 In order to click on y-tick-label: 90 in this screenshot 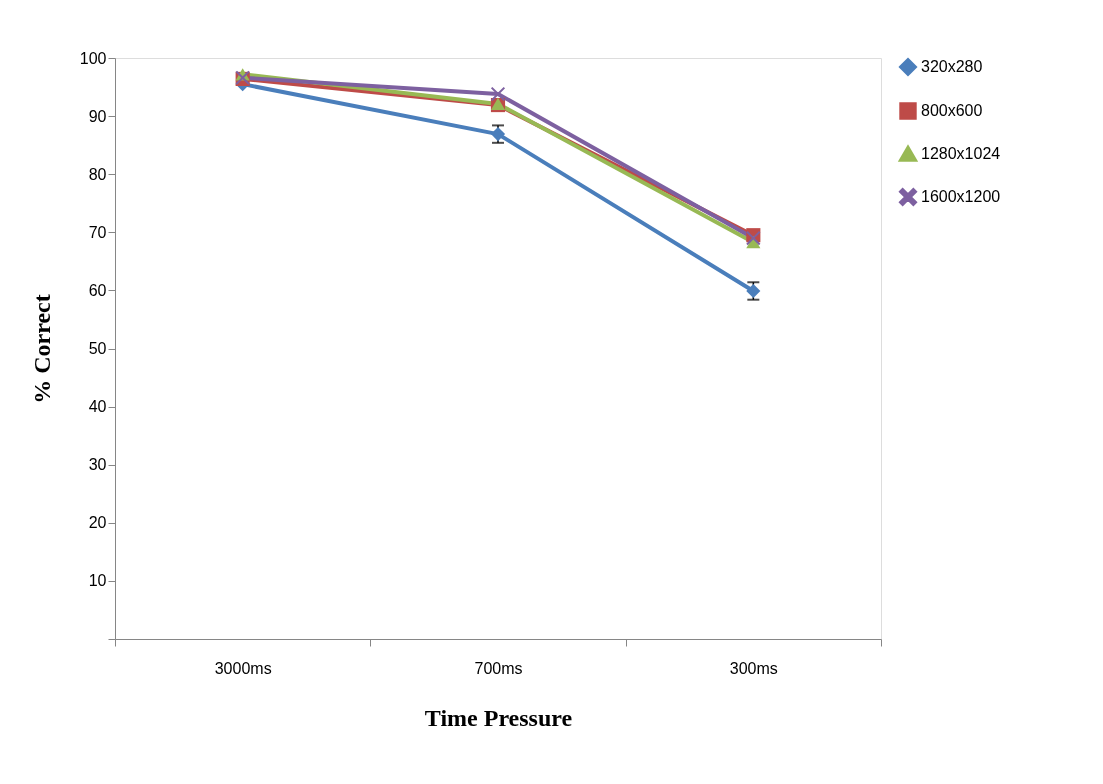, I will do `click(97, 116)`.